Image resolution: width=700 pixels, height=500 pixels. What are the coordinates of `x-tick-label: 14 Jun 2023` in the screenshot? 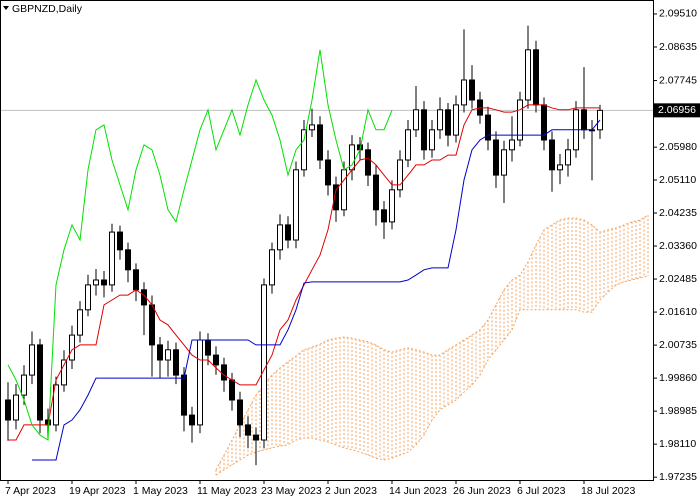 It's located at (418, 491).